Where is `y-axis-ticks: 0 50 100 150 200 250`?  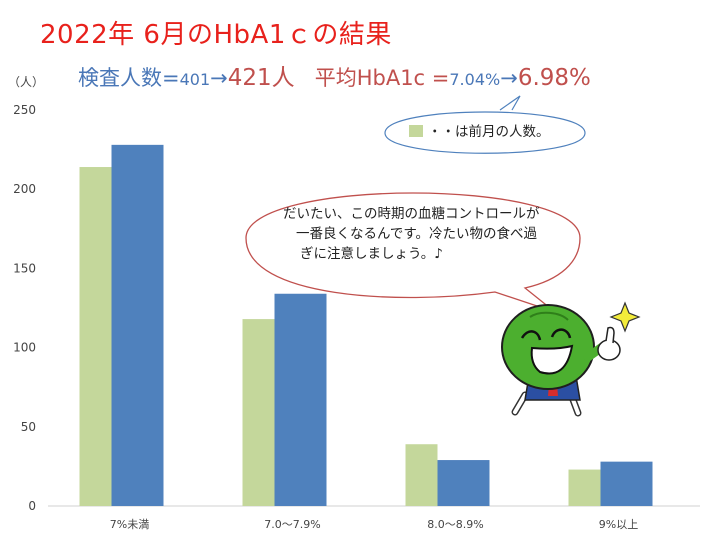 y-axis-ticks: 0 50 100 150 200 250 is located at coordinates (24, 308).